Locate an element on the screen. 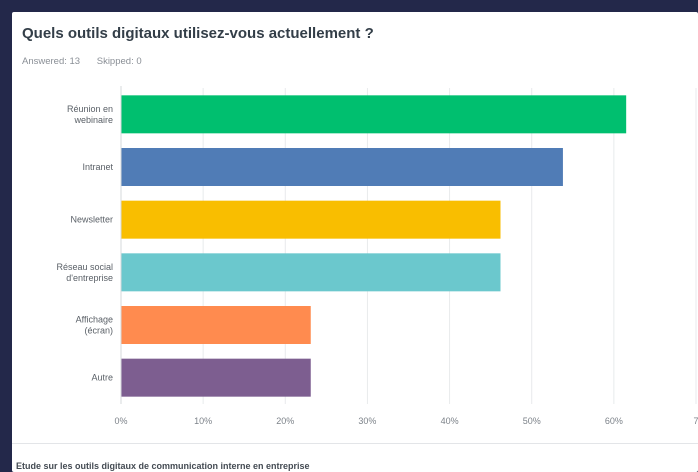 This screenshot has width=698, height=472. category-label: Newsletter is located at coordinates (91, 220).